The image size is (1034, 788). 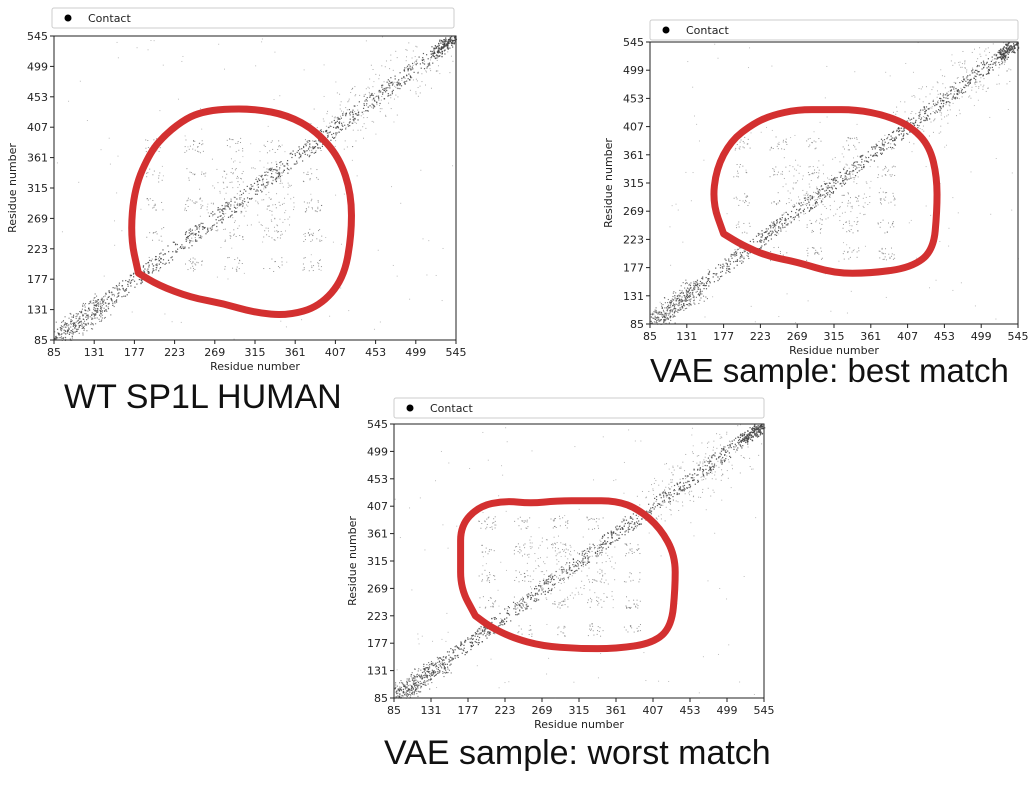 I want to click on x-tick-label: 85, so click(x=54, y=352).